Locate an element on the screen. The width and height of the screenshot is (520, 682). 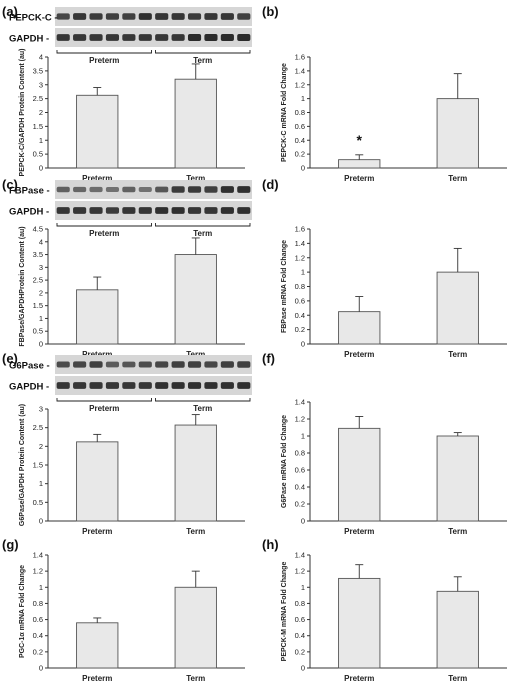
panel-label: (e) is located at coordinates (10, 358).